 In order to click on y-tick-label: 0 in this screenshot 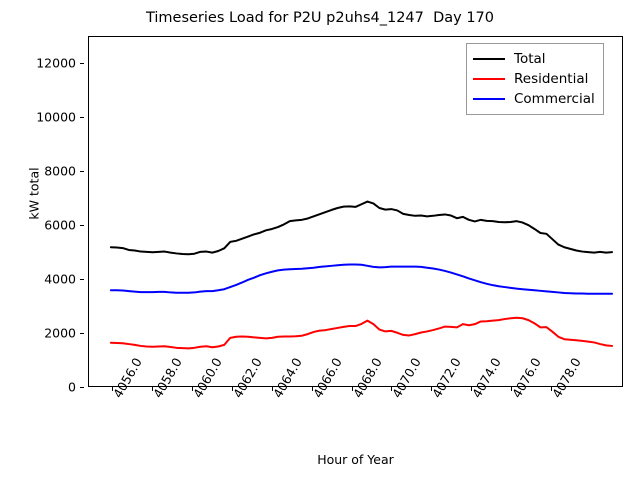, I will do `click(72, 387)`.